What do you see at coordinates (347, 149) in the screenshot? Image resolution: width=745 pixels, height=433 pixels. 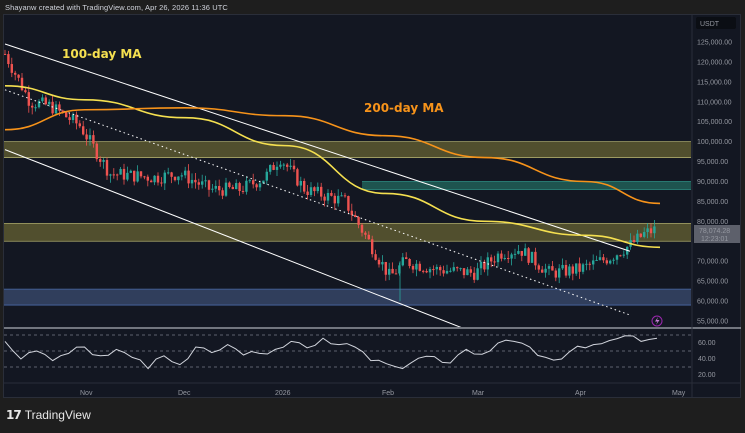 I see `resistance-zone-upper` at bounding box center [347, 149].